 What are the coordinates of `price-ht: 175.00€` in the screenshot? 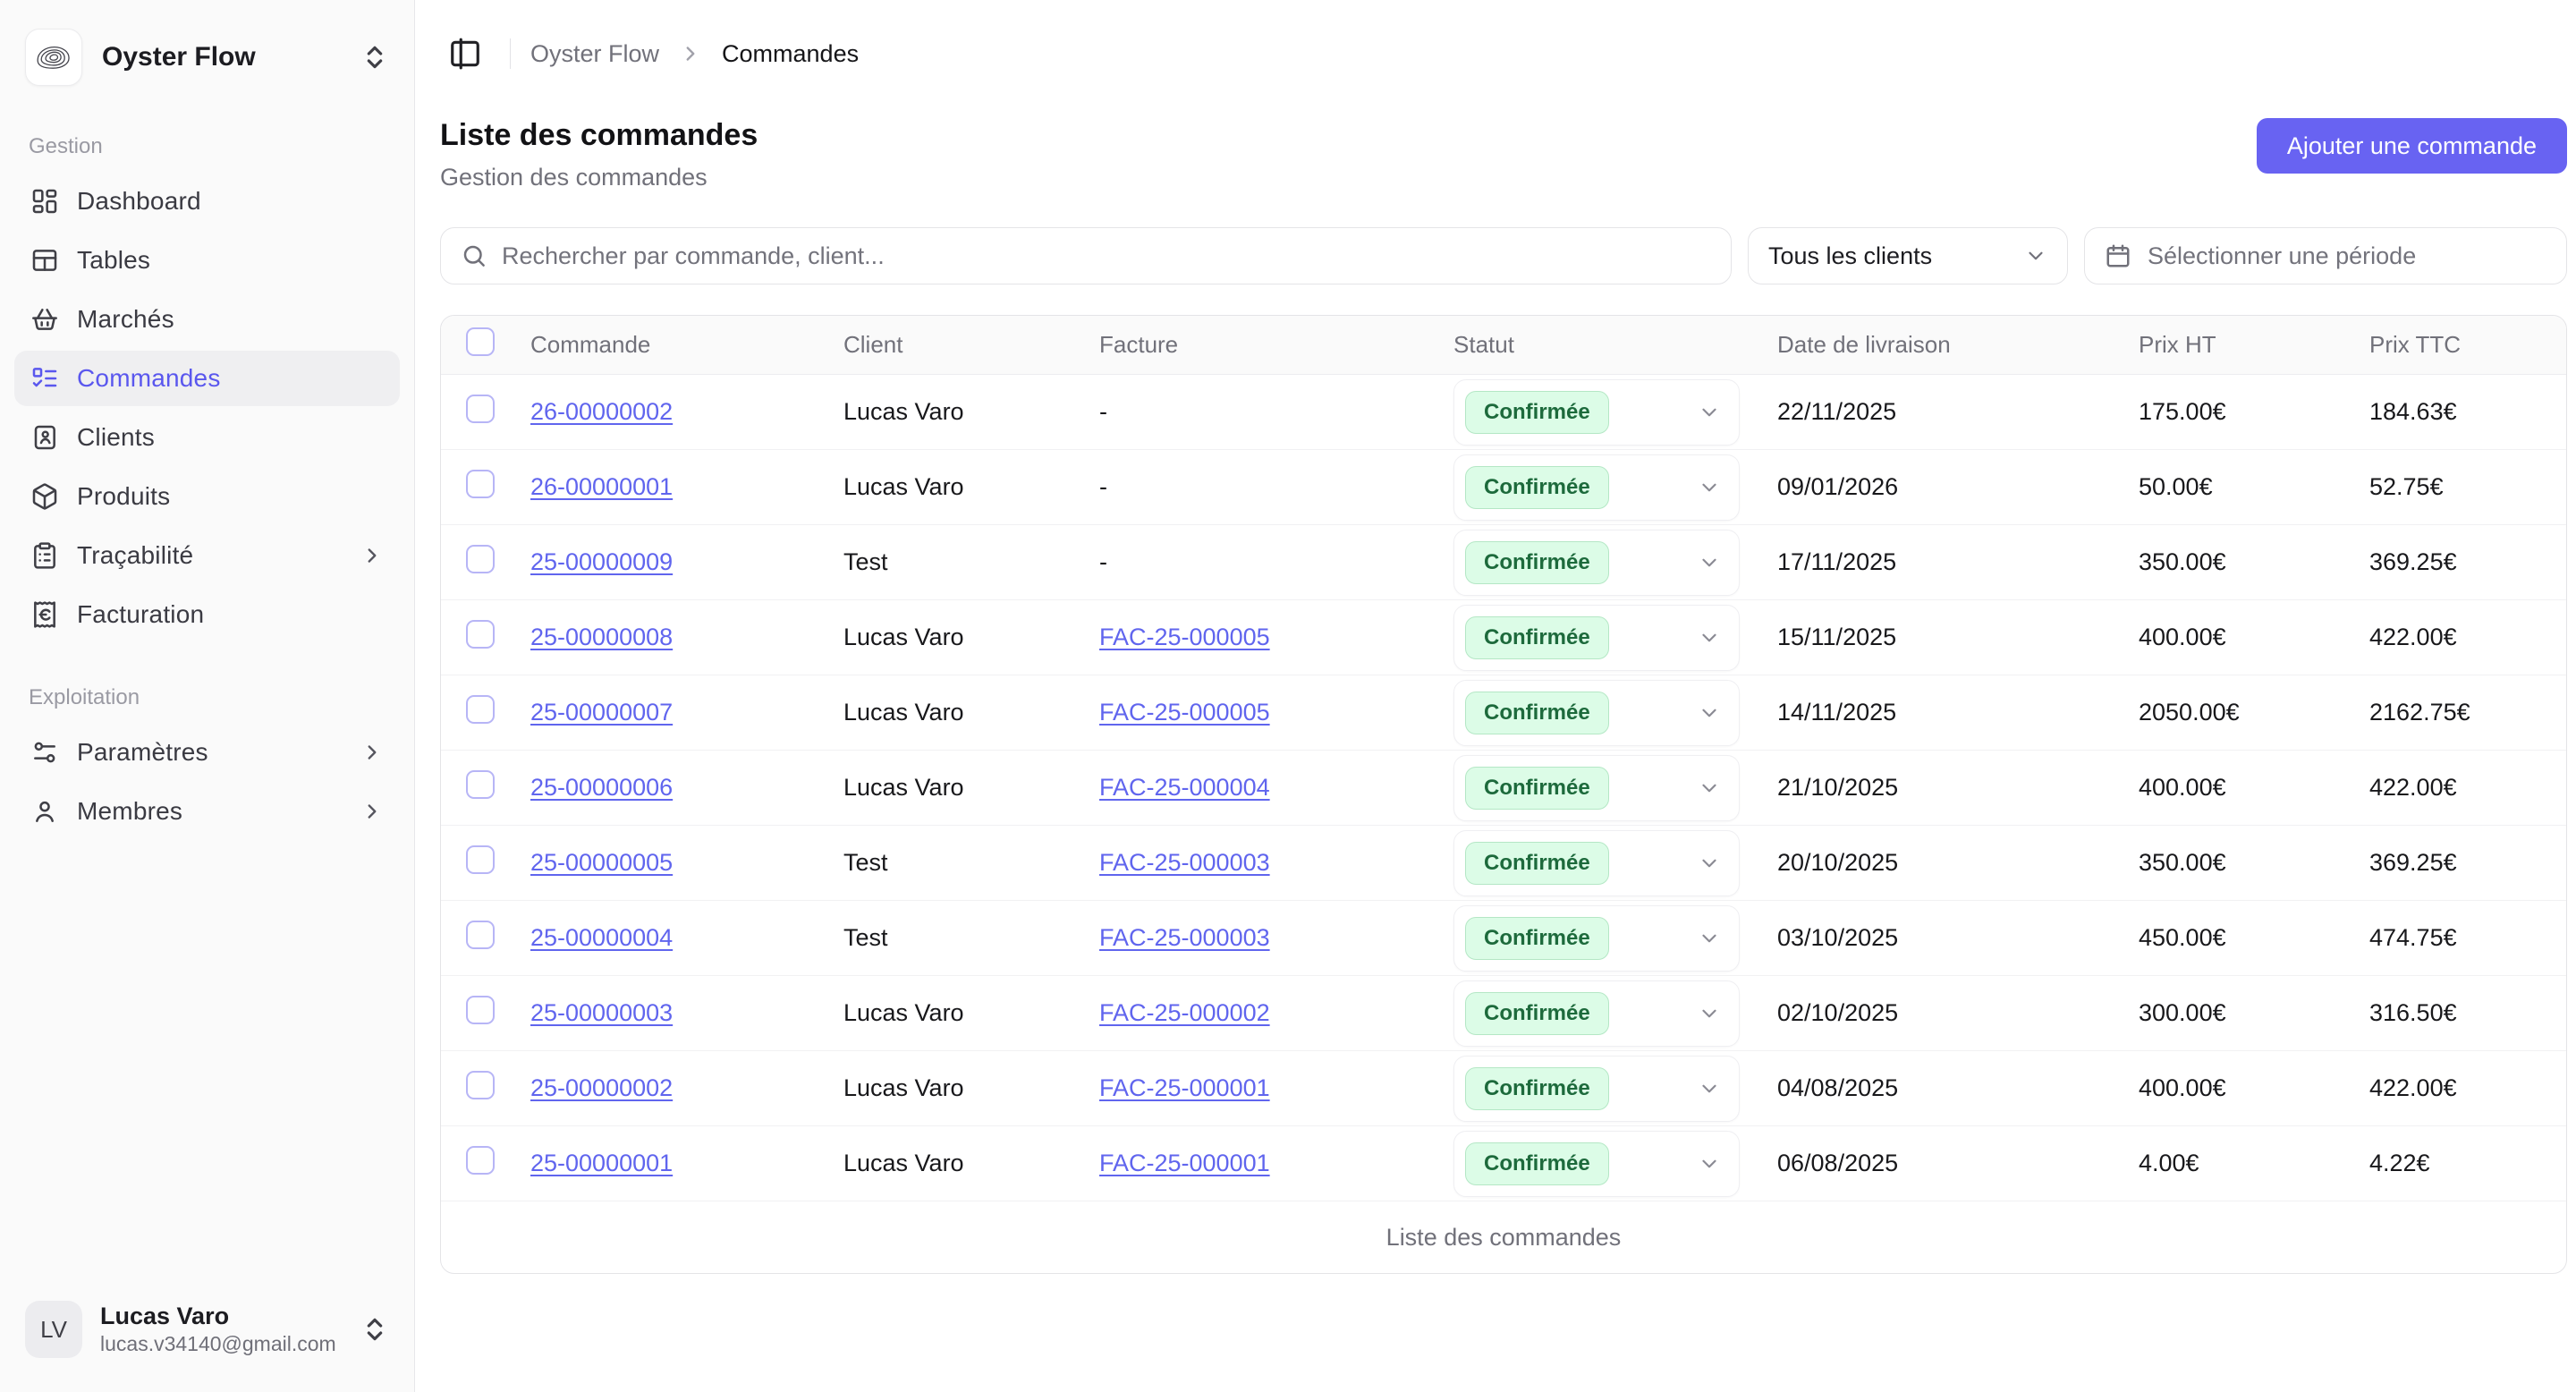 It's located at (2182, 411).